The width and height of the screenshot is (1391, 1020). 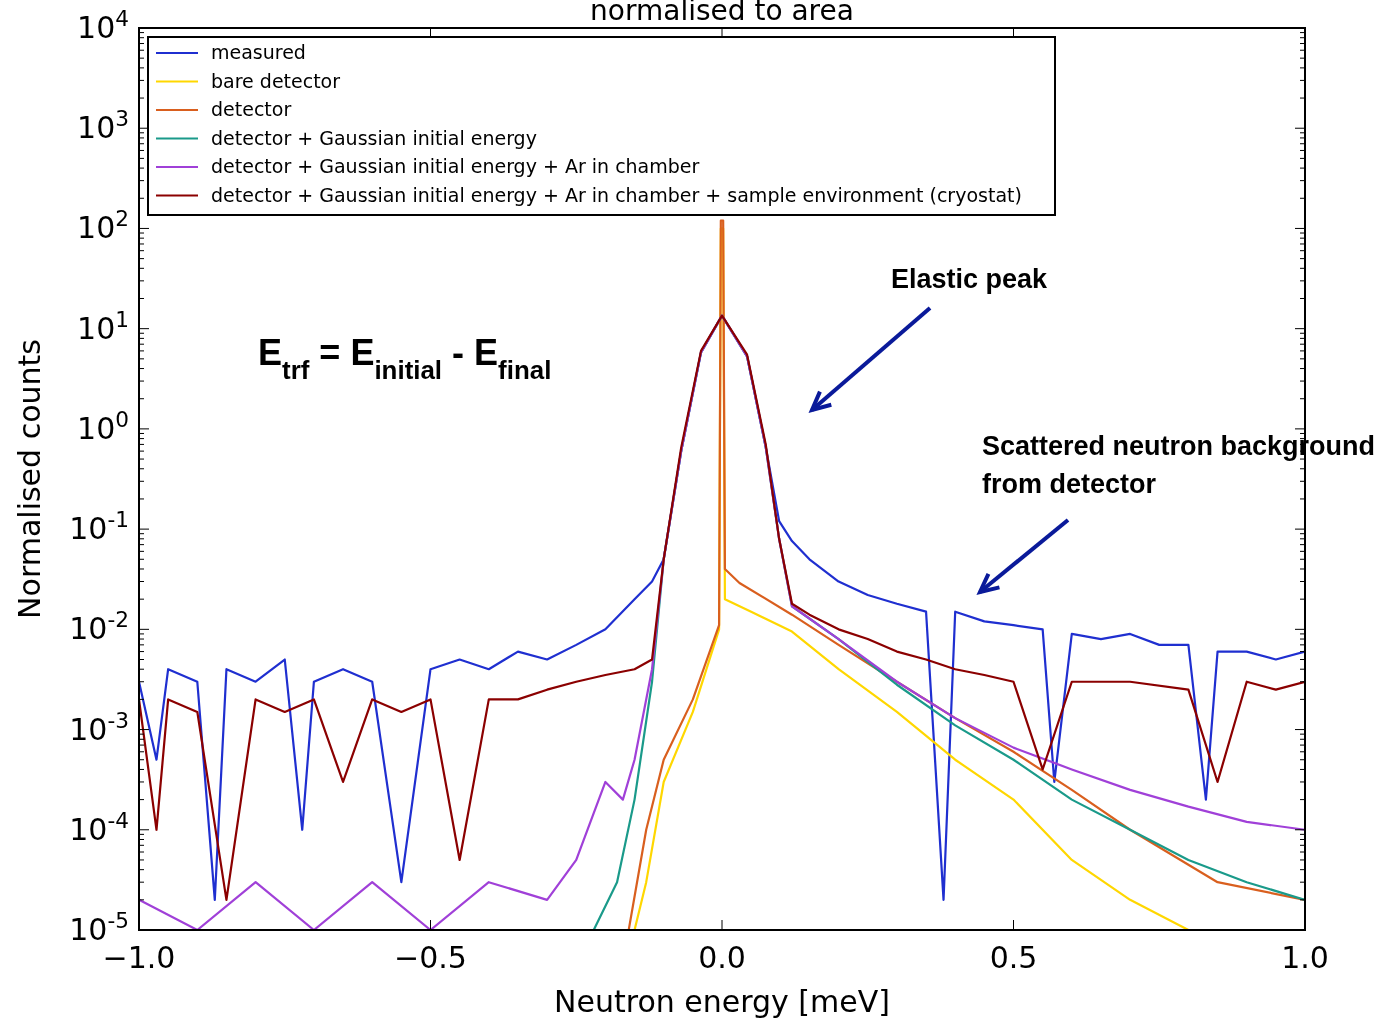 I want to click on y-axis-title: Normalised counts, so click(x=29, y=479).